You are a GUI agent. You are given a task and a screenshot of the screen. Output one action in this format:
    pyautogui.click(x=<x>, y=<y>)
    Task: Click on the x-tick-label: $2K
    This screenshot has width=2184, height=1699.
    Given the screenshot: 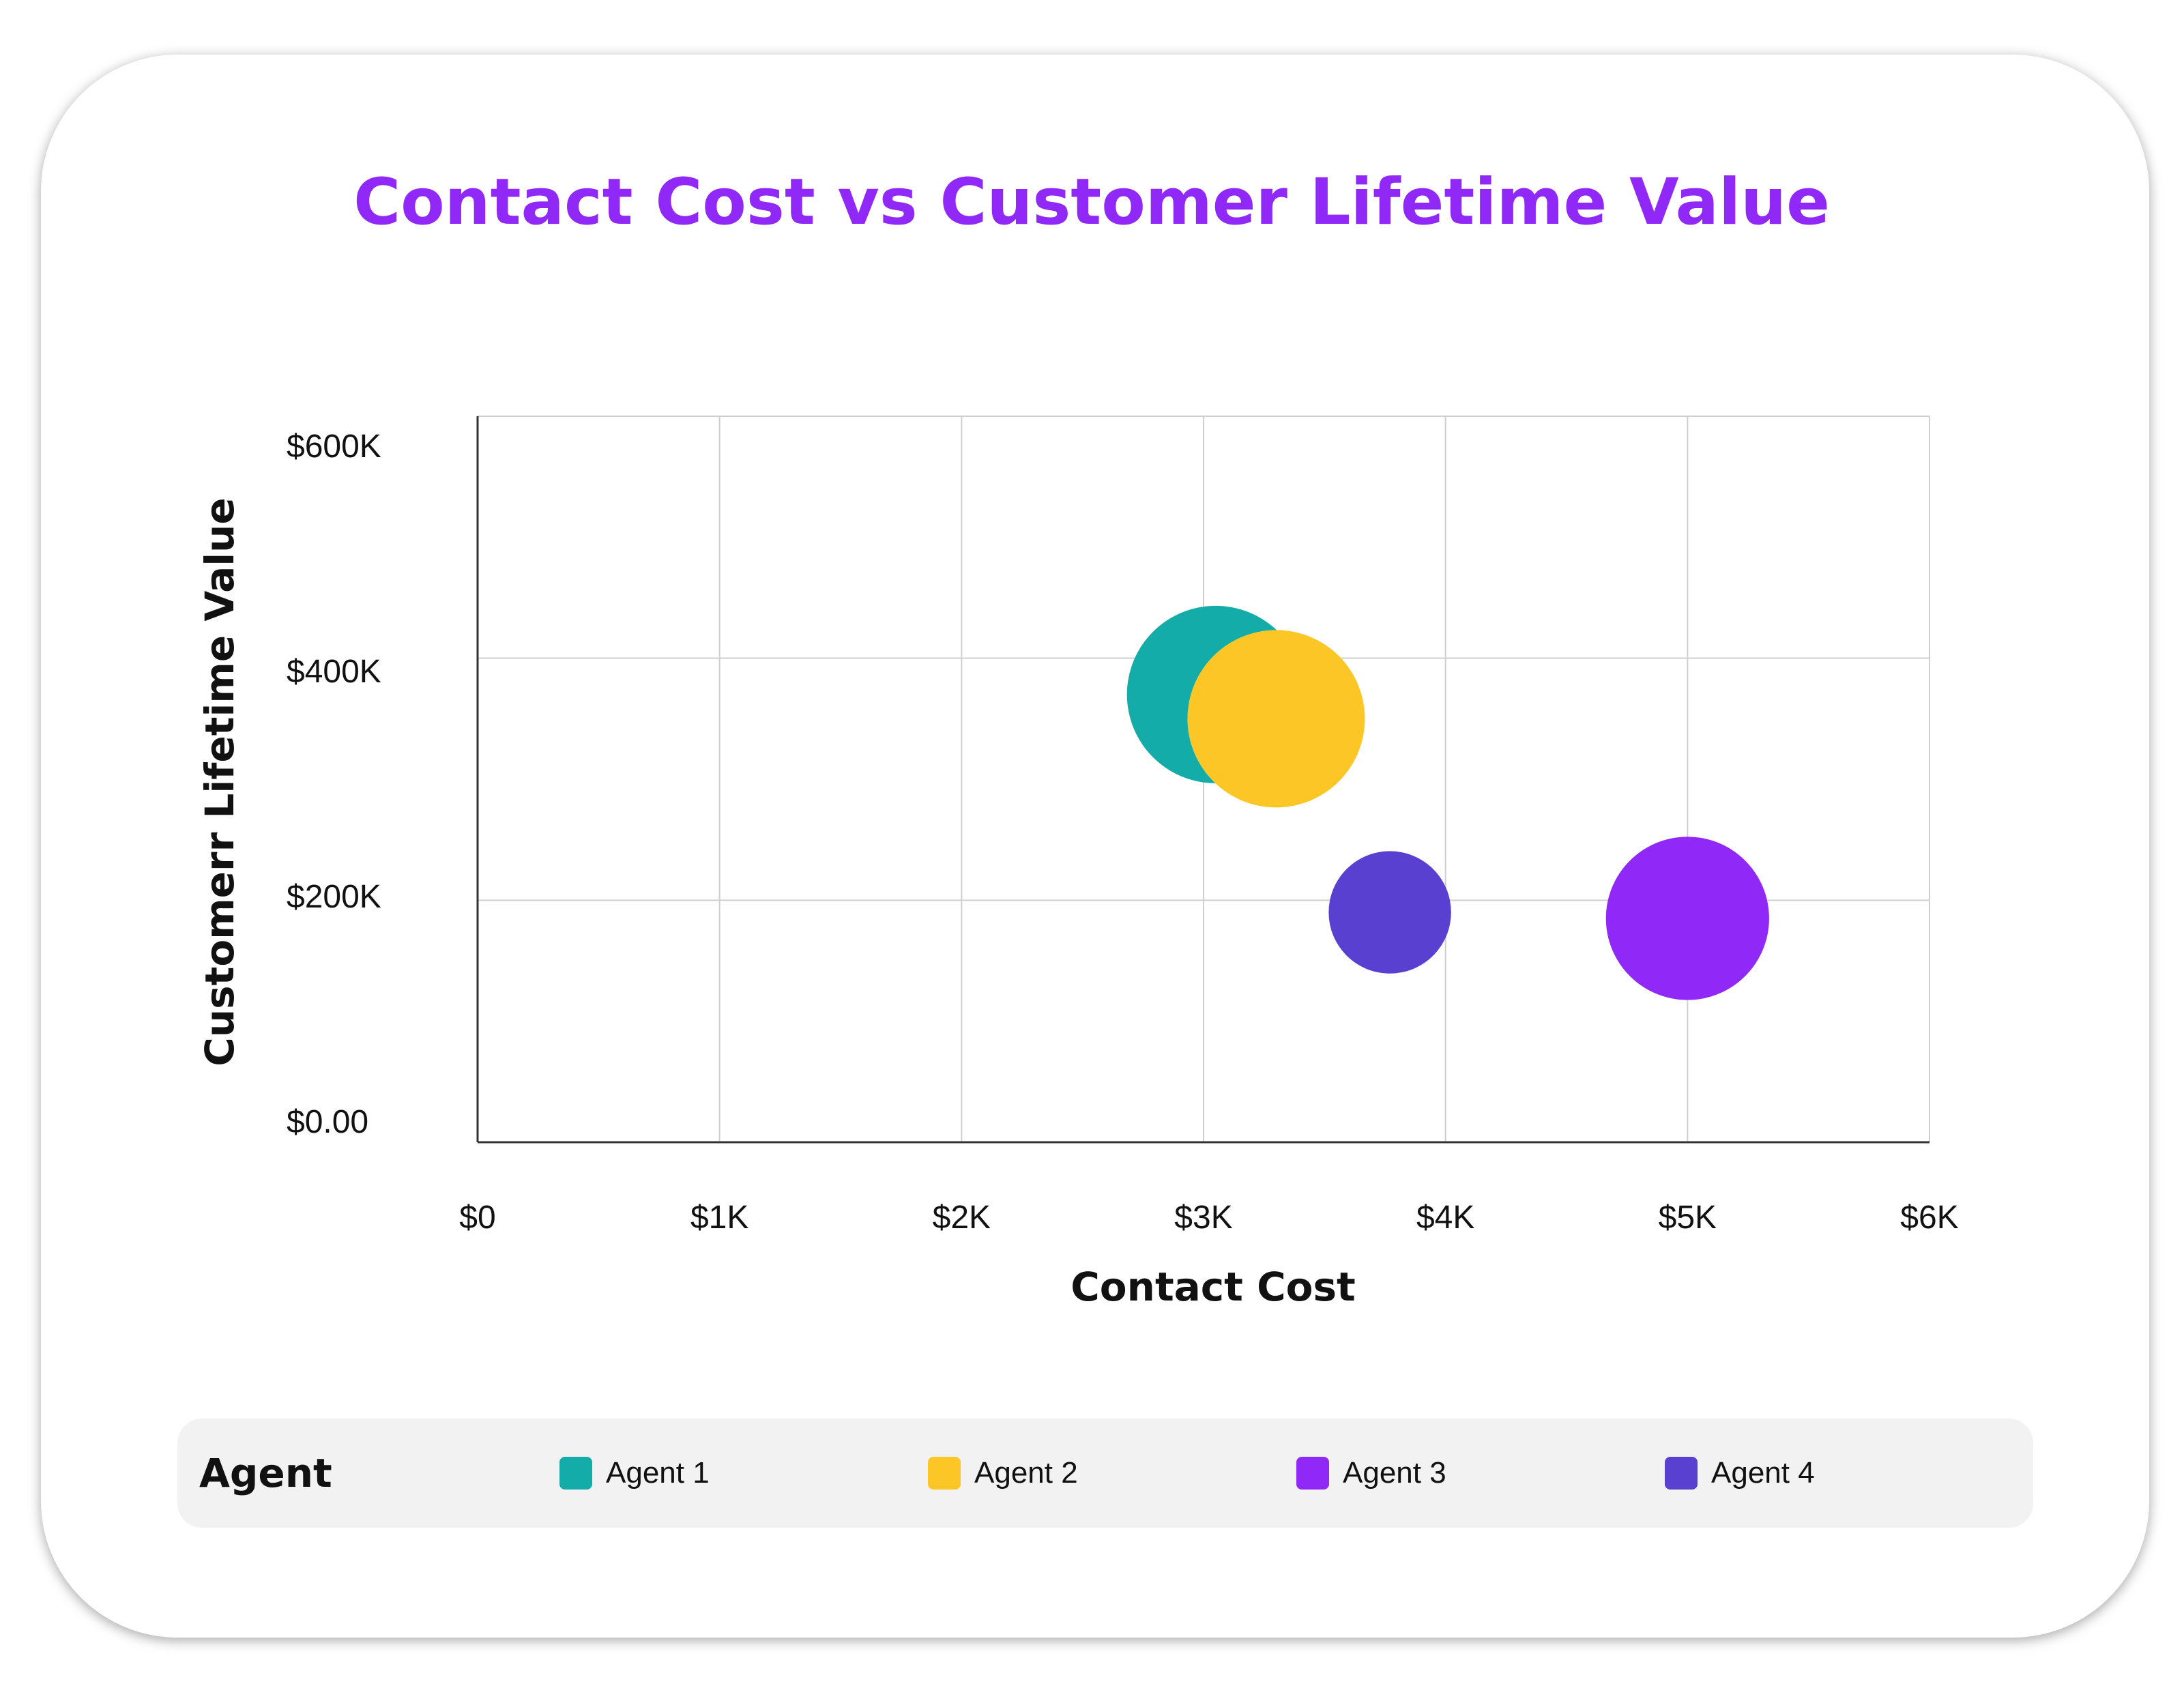 What is the action you would take?
    pyautogui.click(x=962, y=1218)
    